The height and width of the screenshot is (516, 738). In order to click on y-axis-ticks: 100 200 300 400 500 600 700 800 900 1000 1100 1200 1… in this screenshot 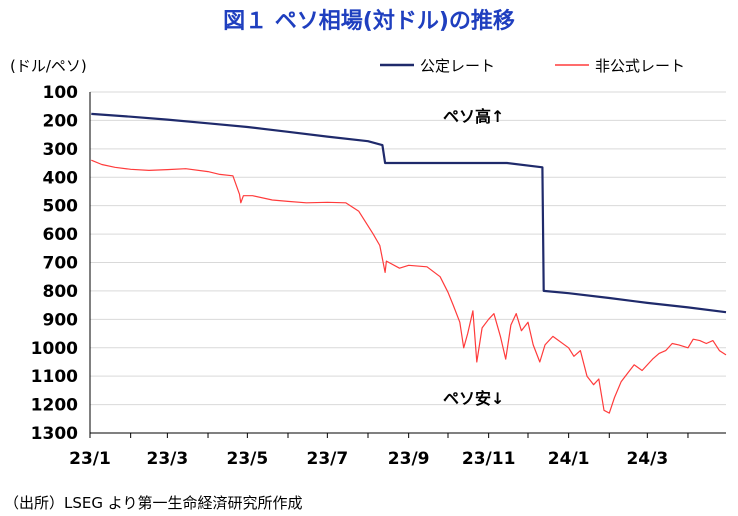, I will do `click(54, 263)`.